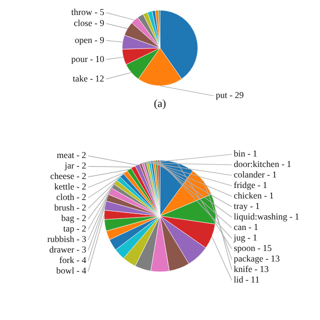 The width and height of the screenshot is (320, 320). I want to click on slice-label: package - 13, so click(257, 259).